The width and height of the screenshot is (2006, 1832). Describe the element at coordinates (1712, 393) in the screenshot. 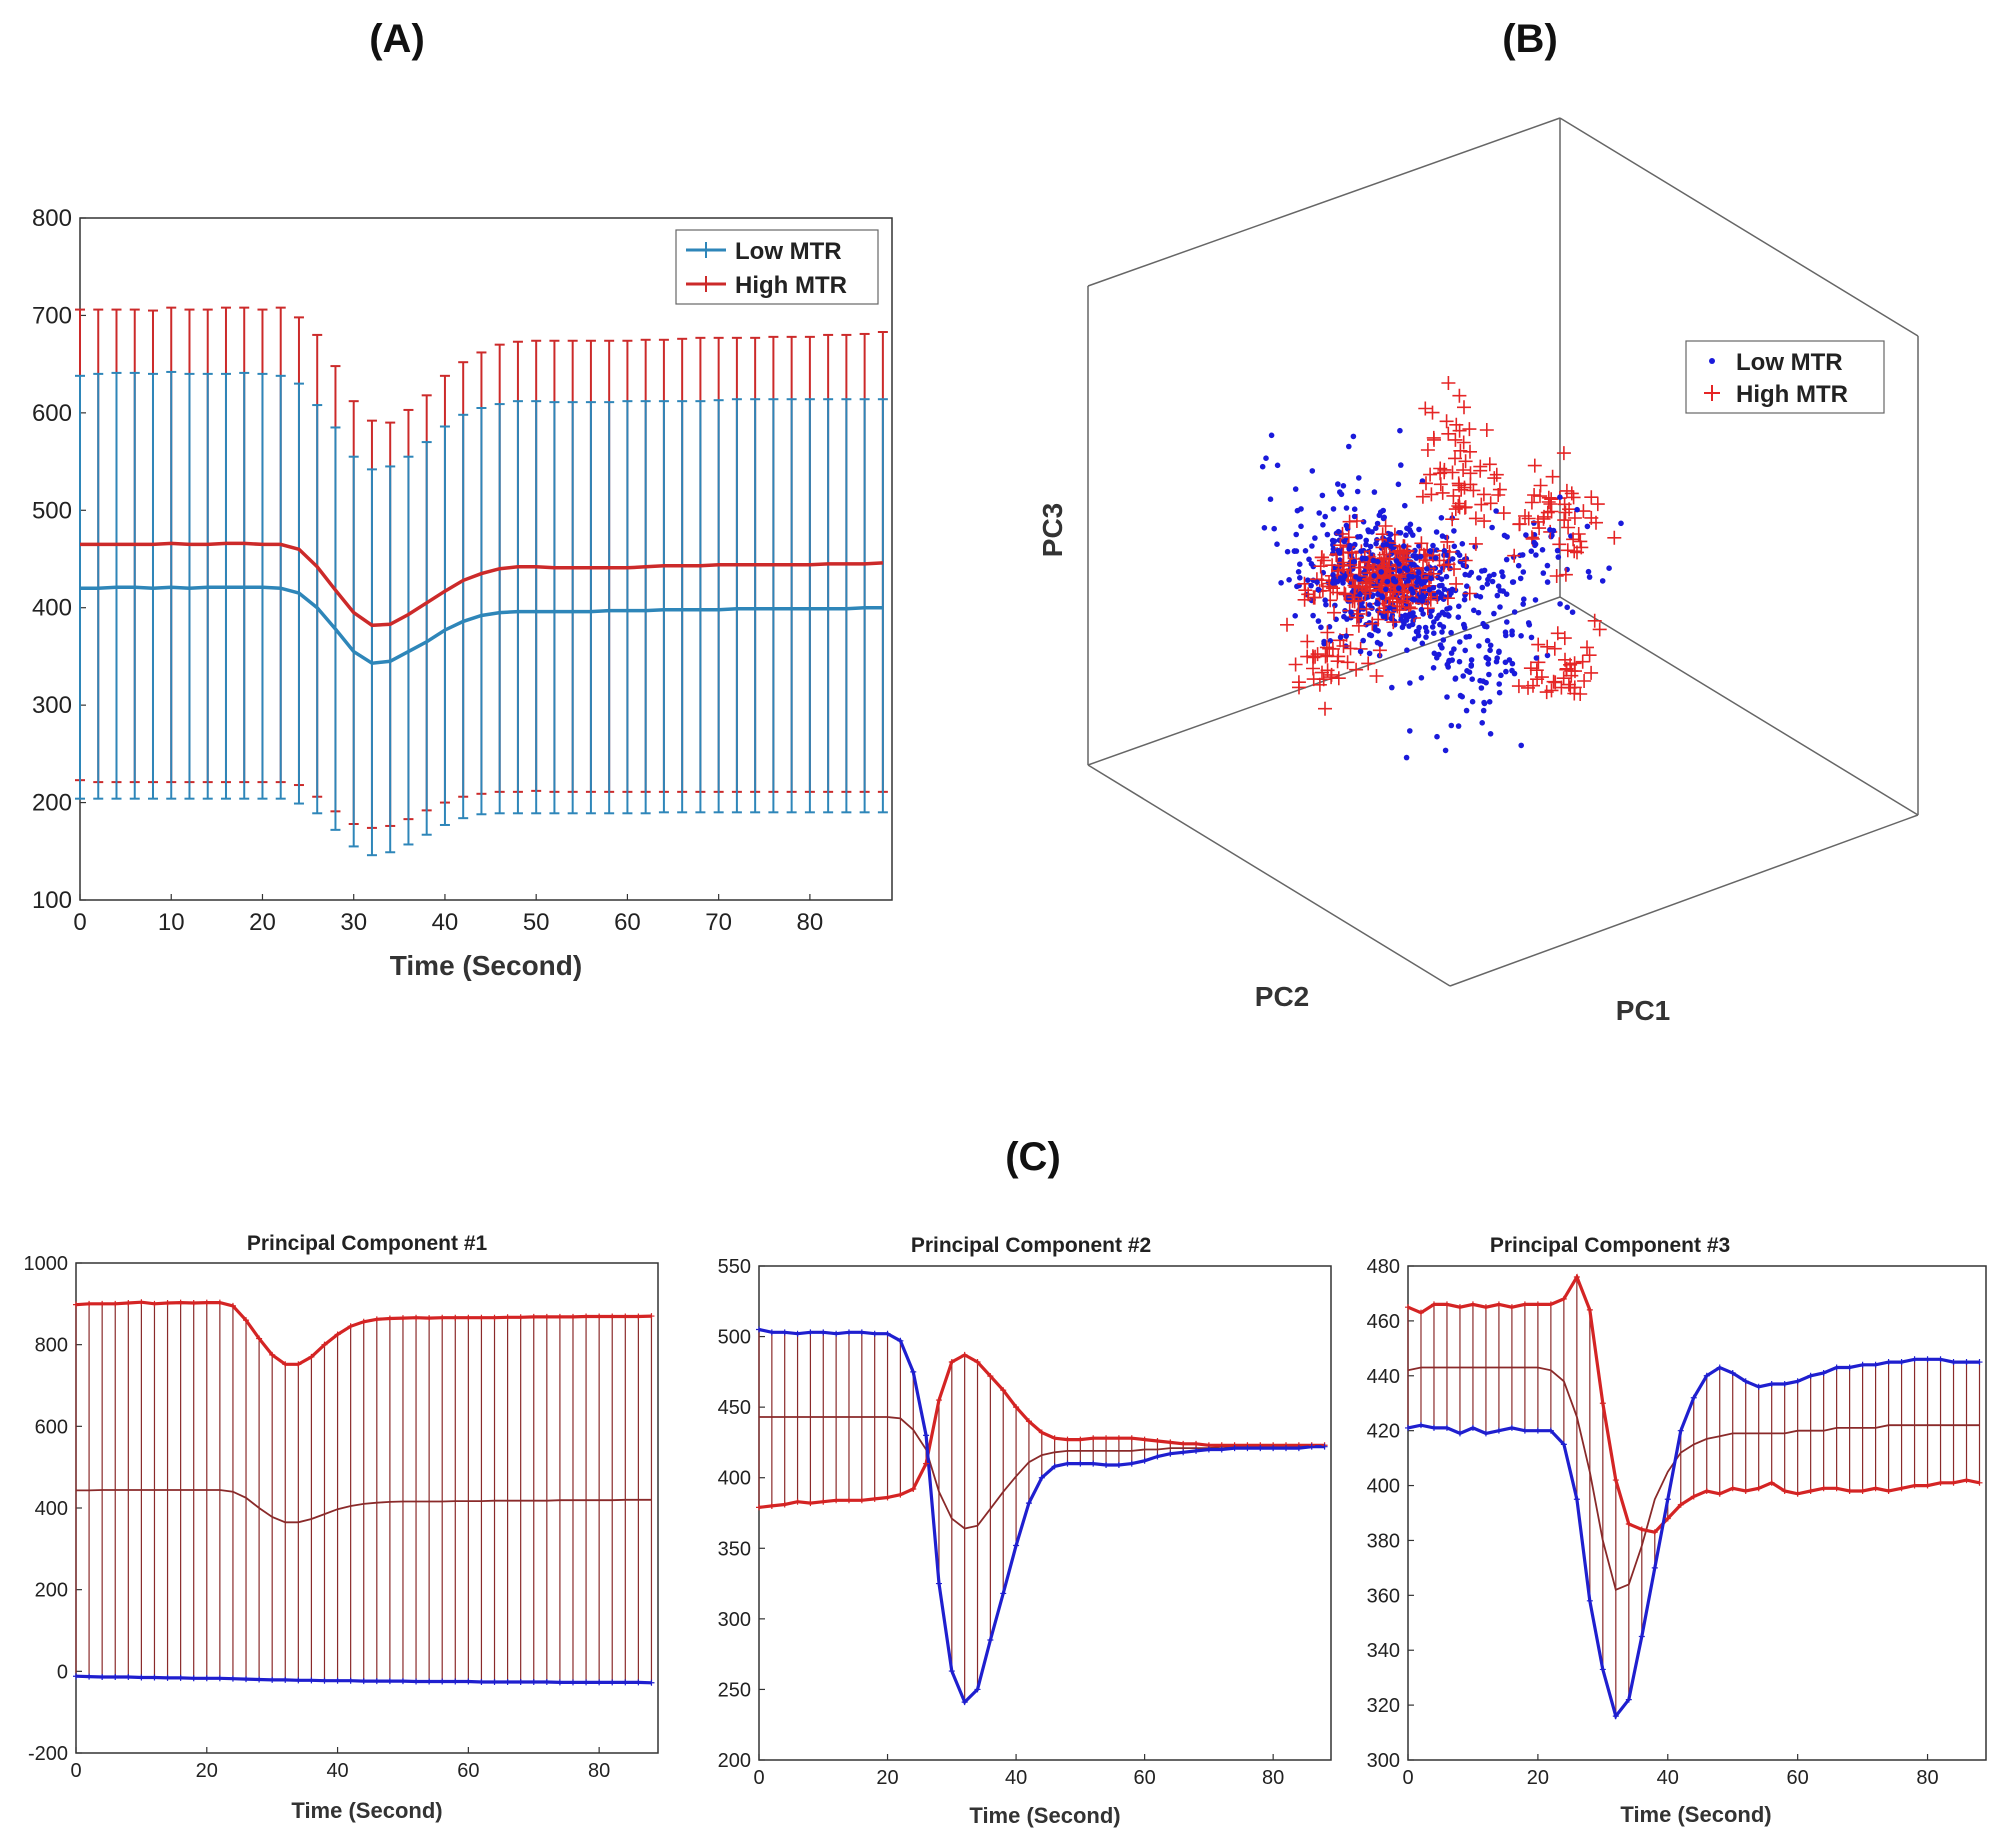

I see `legend-b-high-marker` at that location.